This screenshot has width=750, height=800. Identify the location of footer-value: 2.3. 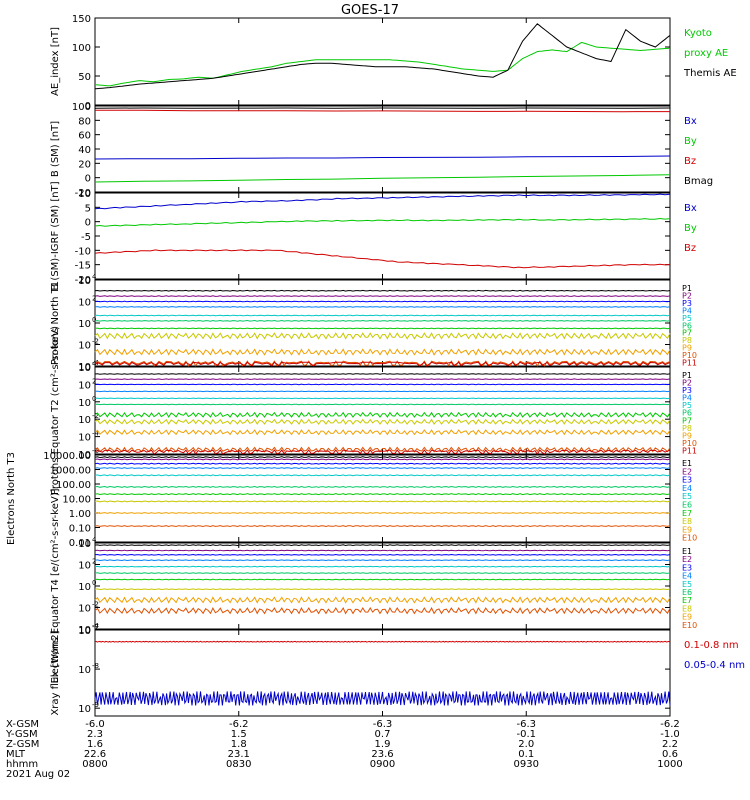
(95, 734).